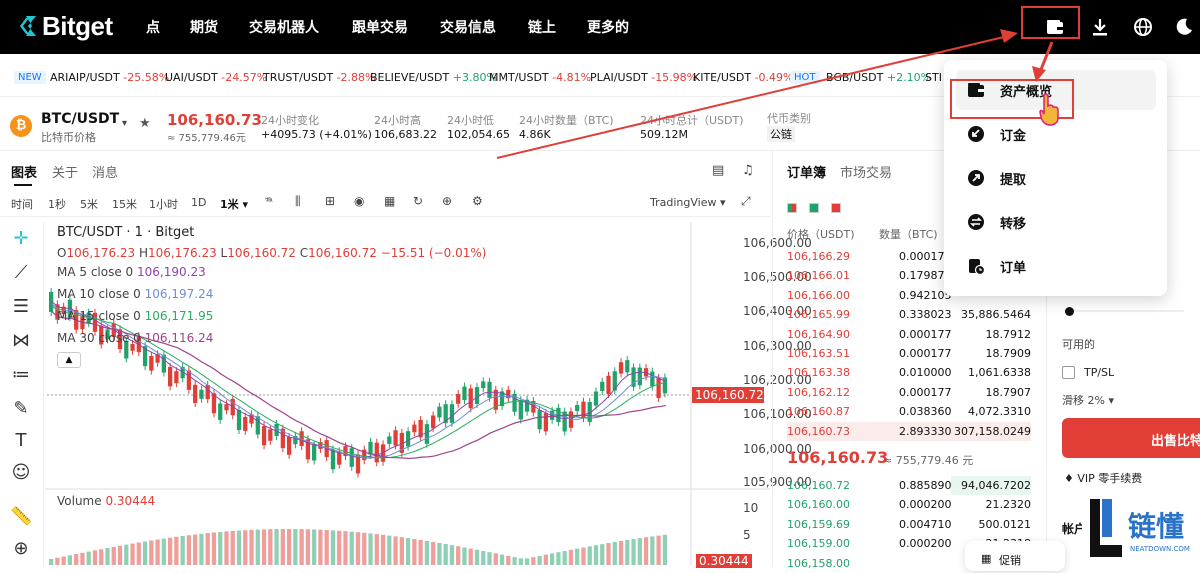 Image resolution: width=1200 pixels, height=573 pixels. Describe the element at coordinates (380, 28) in the screenshot. I see `nav-copy-trading: 跟单交易` at that location.